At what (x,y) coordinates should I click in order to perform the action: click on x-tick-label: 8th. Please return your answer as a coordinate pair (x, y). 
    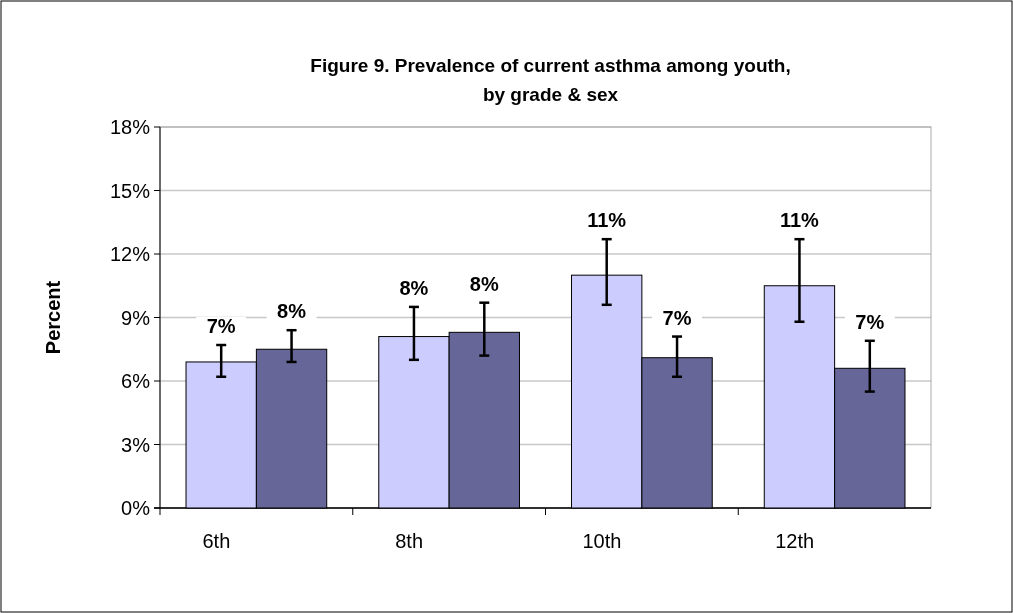
    Looking at the image, I should click on (409, 541).